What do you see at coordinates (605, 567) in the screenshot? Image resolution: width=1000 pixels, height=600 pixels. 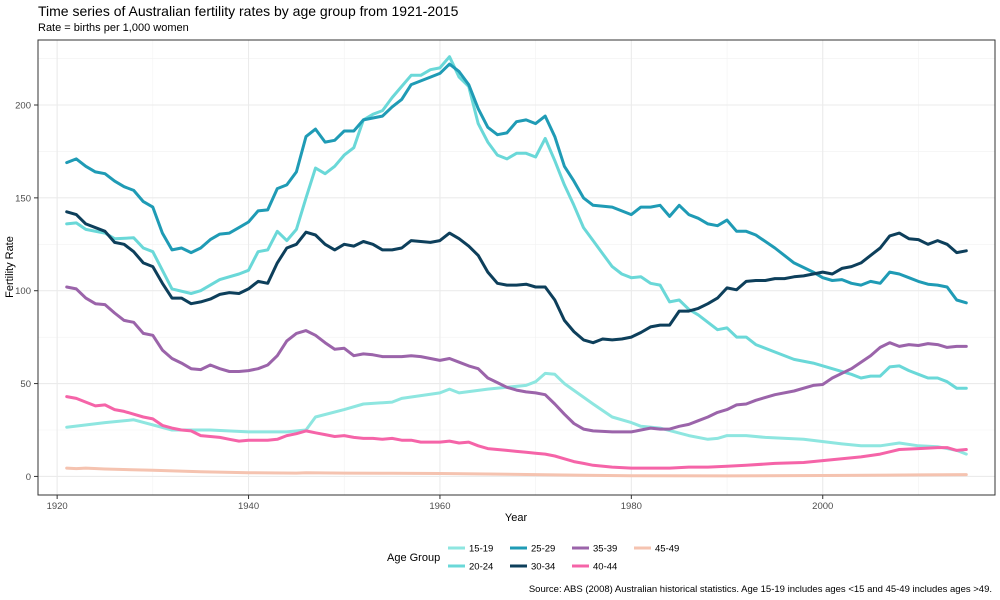 I see `legend-label-40-44: 40-44` at bounding box center [605, 567].